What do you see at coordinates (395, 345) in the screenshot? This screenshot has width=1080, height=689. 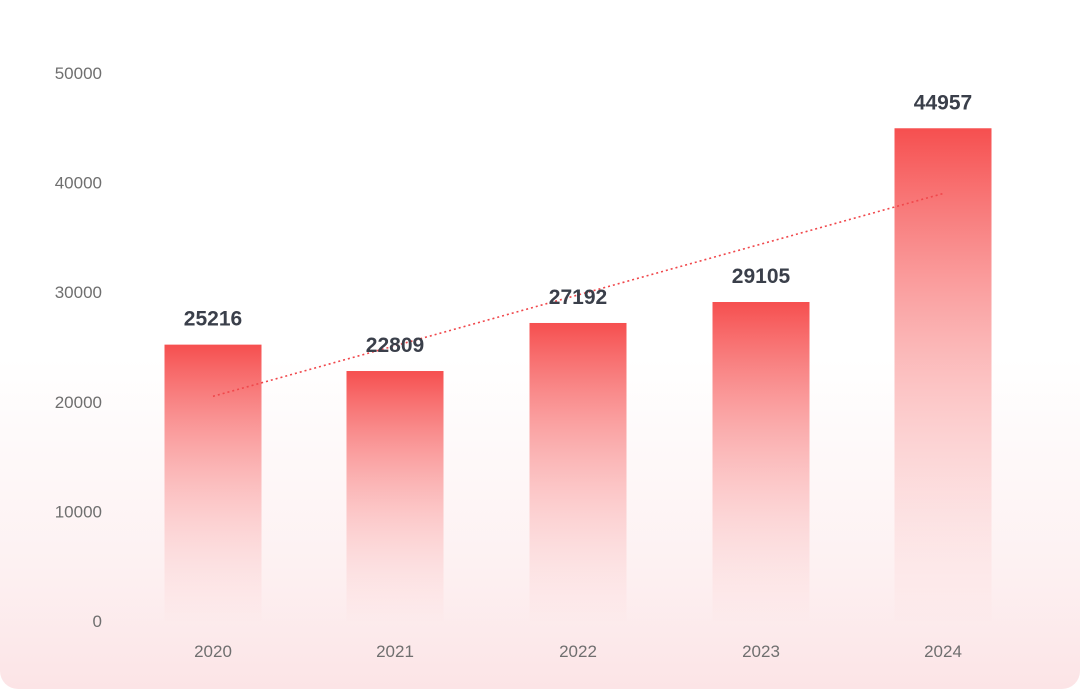 I see `data-label-2021: 22809` at bounding box center [395, 345].